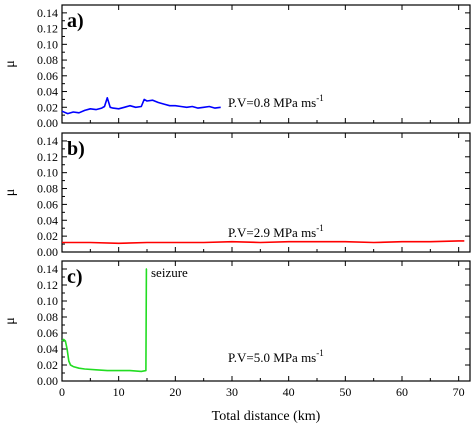 The height and width of the screenshot is (426, 474). What do you see at coordinates (345, 392) in the screenshot?
I see `x-tick-label: 50` at bounding box center [345, 392].